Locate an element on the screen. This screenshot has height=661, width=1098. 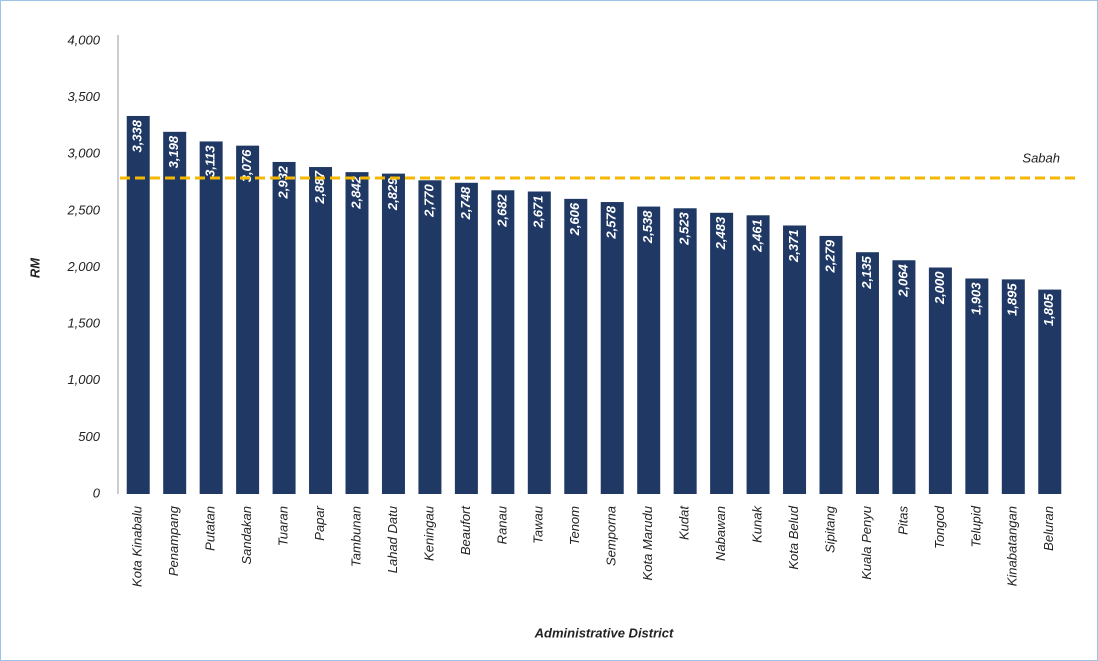
x-tick-label: Ranau is located at coordinates (501, 525).